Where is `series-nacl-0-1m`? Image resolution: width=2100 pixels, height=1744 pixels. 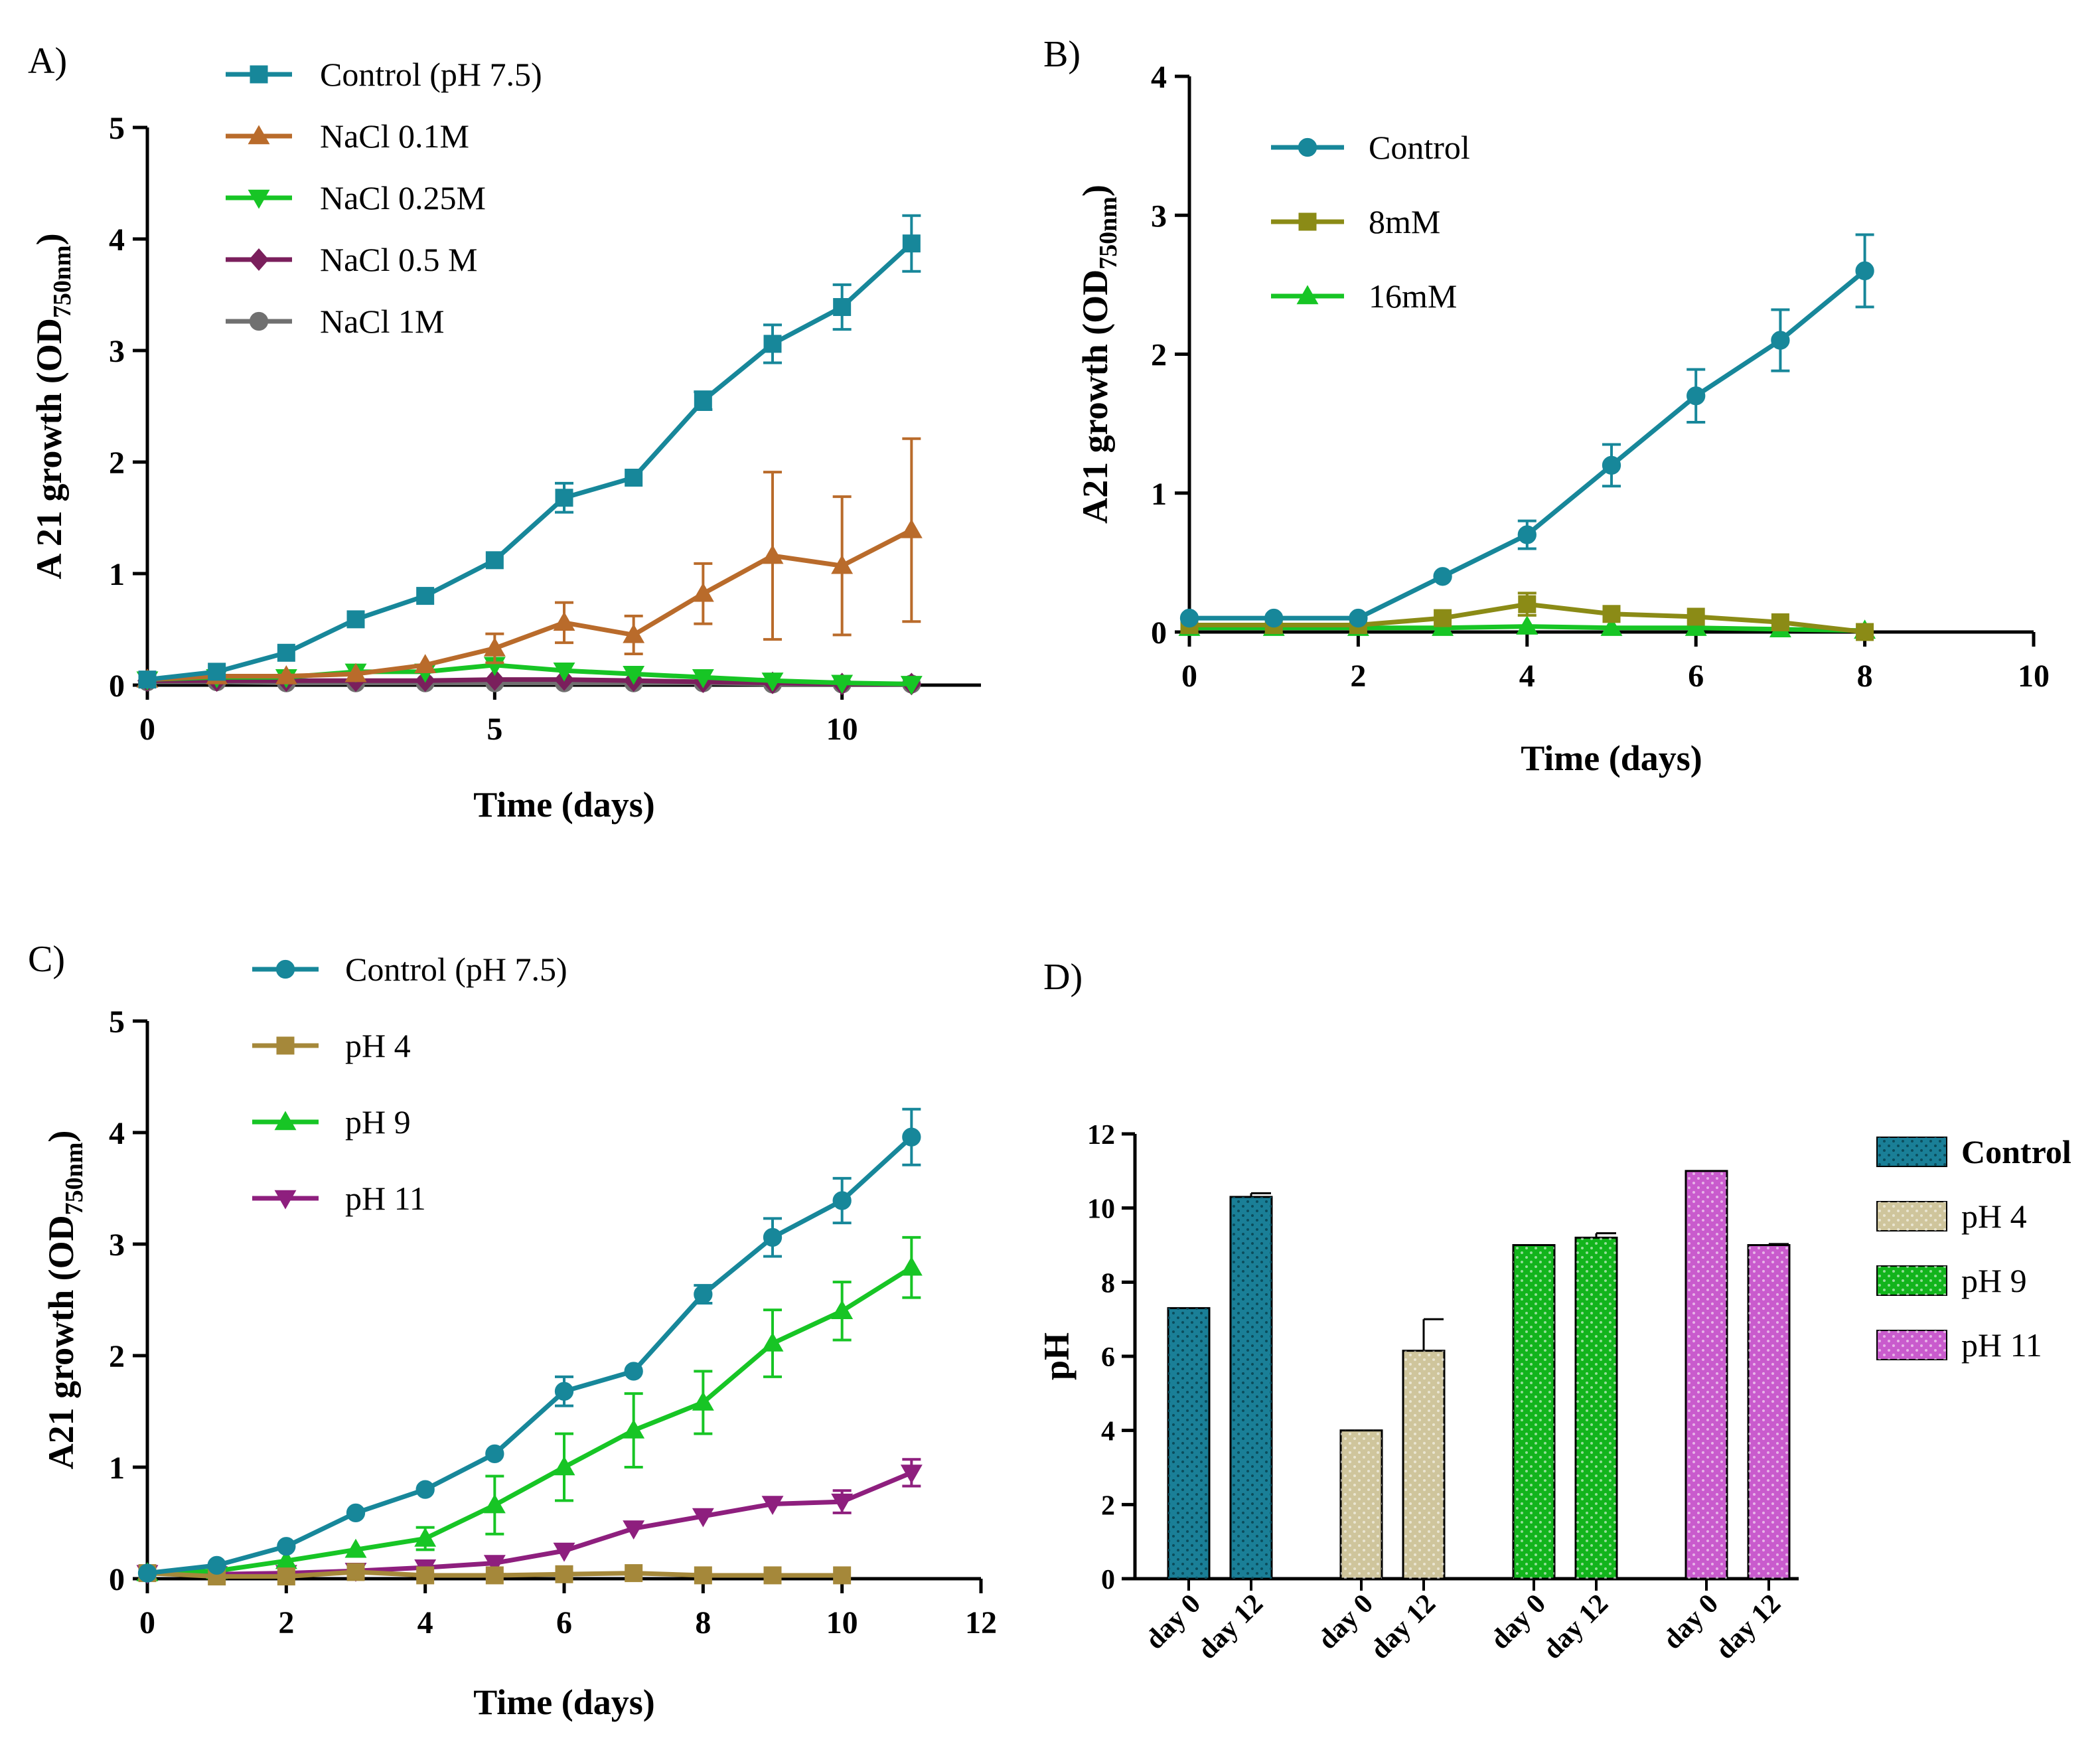
series-nacl-0-1m is located at coordinates (529, 562).